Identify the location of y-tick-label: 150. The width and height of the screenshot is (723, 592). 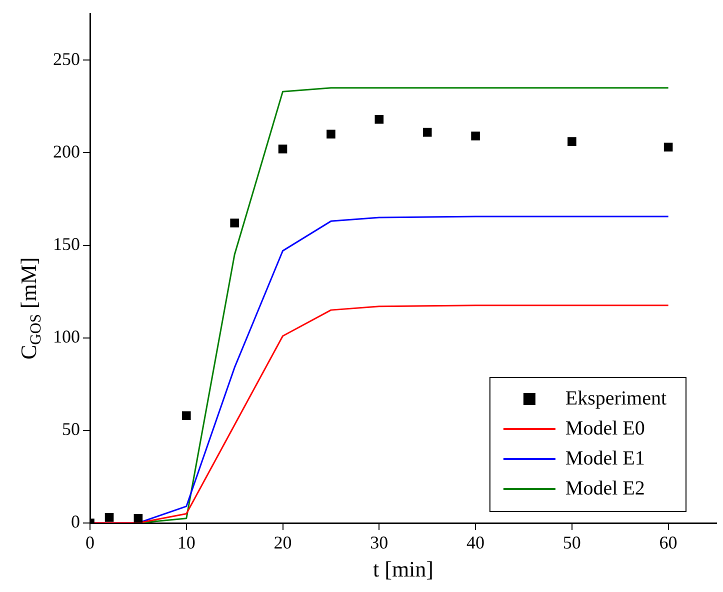
(66, 244).